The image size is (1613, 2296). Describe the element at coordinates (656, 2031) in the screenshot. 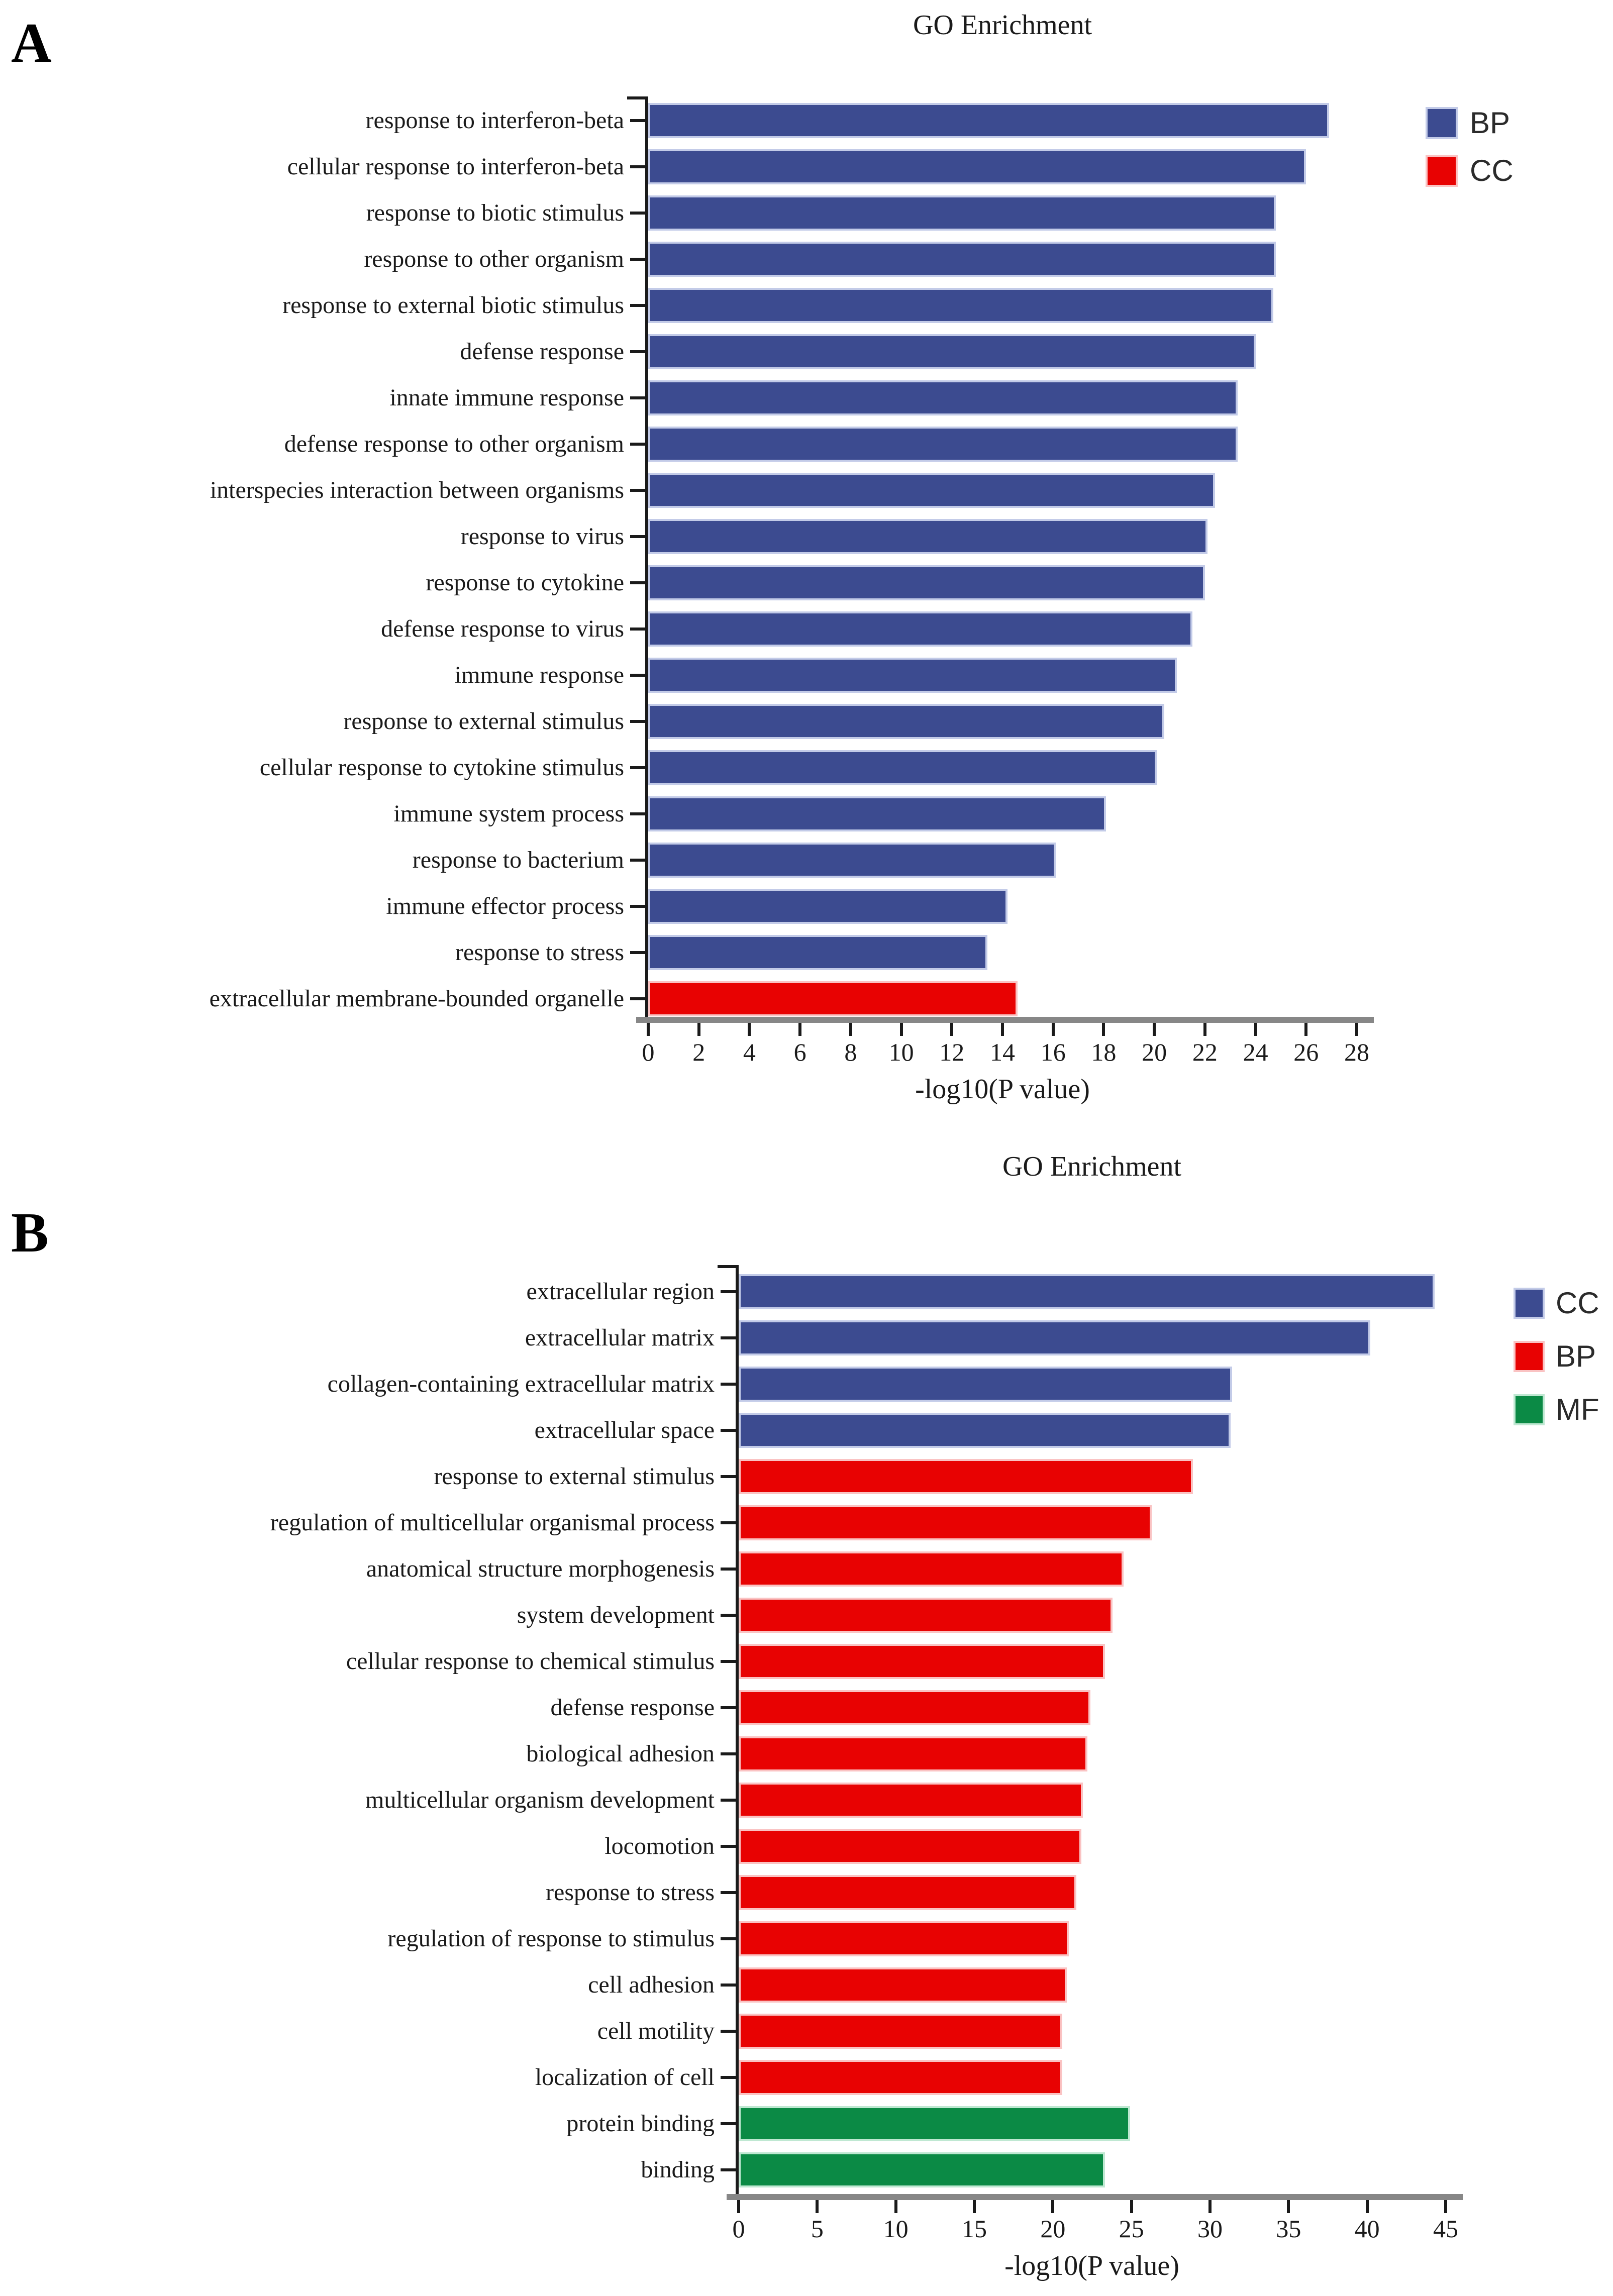

I see `category-label: cell motility` at that location.